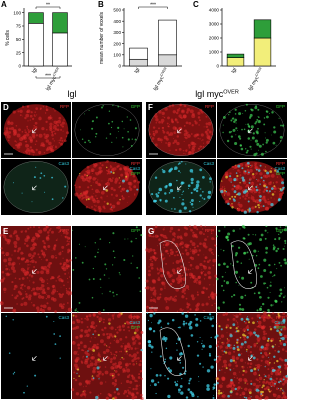  Describe the element at coordinates (181, 269) in the screenshot. I see `micrograph: RFP` at that location.